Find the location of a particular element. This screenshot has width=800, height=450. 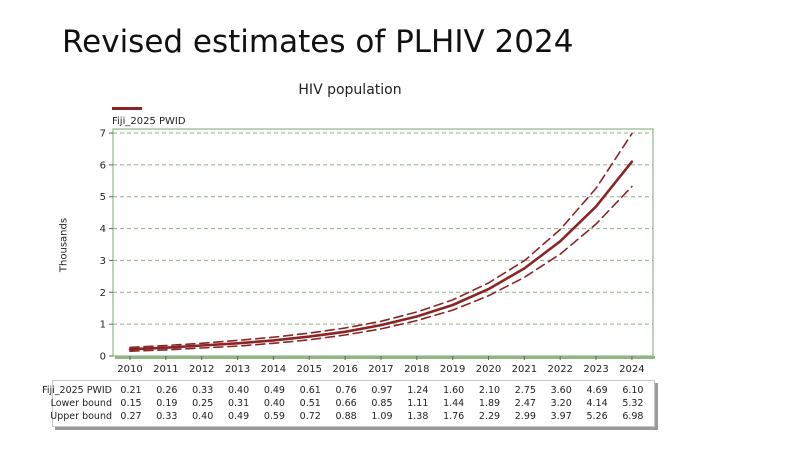

table-cell: 0.27 is located at coordinates (131, 416).